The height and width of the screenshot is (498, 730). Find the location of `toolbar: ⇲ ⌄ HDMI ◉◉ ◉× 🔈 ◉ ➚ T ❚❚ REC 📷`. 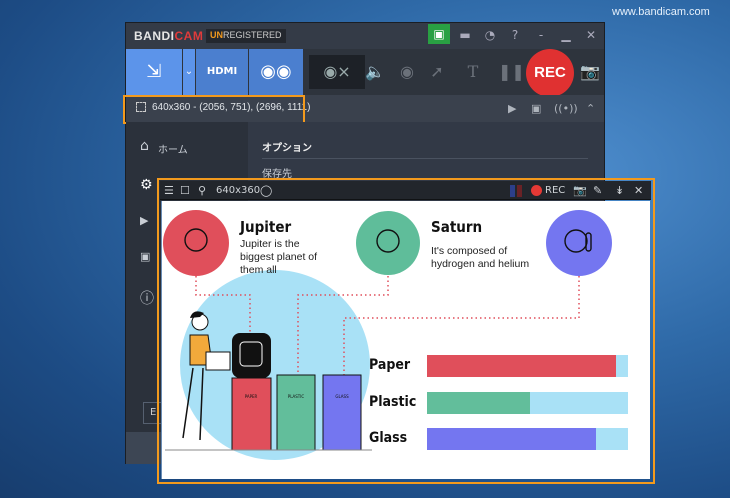

toolbar: ⇲ ⌄ HDMI ◉◉ ◉× 🔈 ◉ ➚ T ❚❚ REC 📷 is located at coordinates (365, 73).